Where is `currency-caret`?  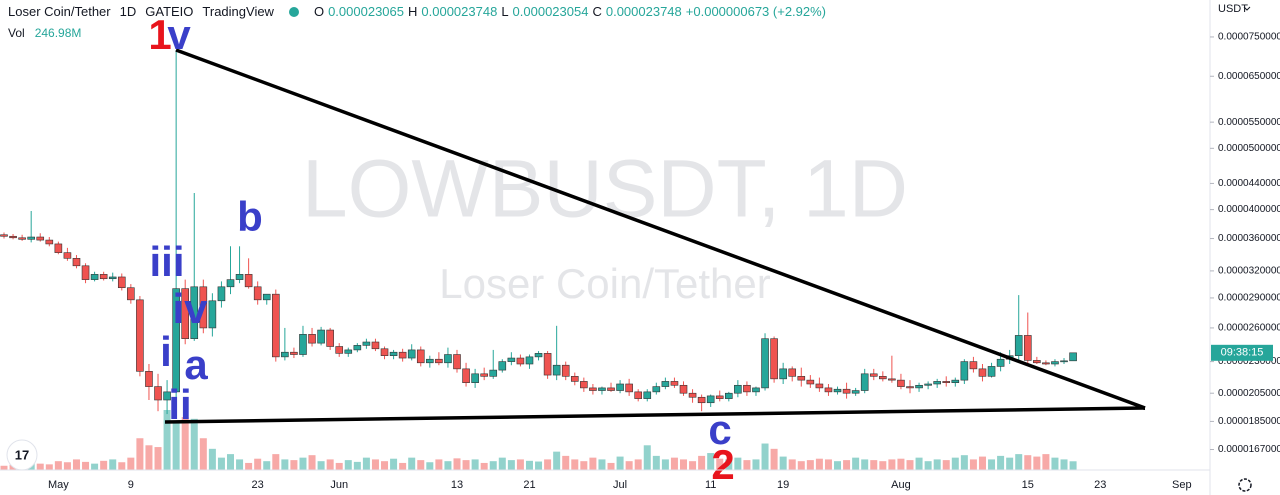 currency-caret is located at coordinates (1247, 8).